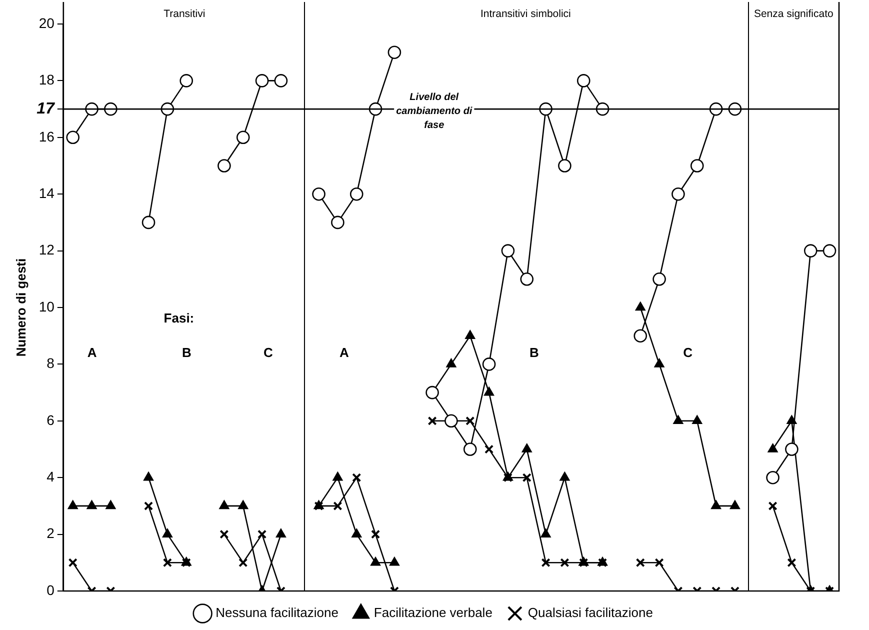 The width and height of the screenshot is (869, 630). What do you see at coordinates (434, 111) in the screenshot?
I see `ref-line-label: Livello del cambiamento di fase` at bounding box center [434, 111].